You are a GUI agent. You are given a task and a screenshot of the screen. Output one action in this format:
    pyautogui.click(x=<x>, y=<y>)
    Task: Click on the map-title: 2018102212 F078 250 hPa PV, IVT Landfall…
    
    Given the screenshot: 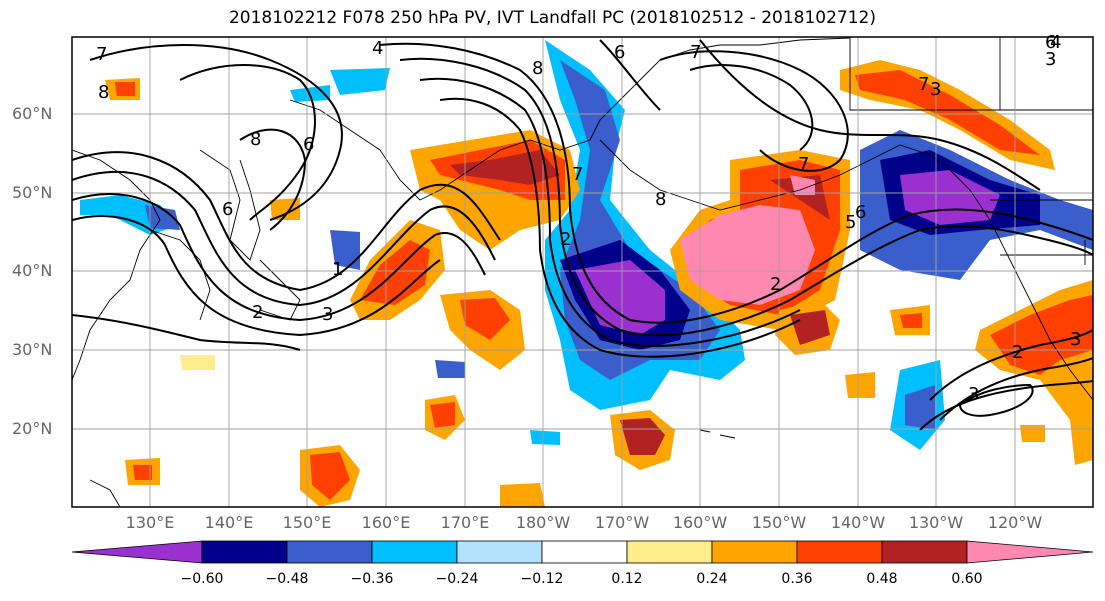 What is the action you would take?
    pyautogui.click(x=552, y=18)
    